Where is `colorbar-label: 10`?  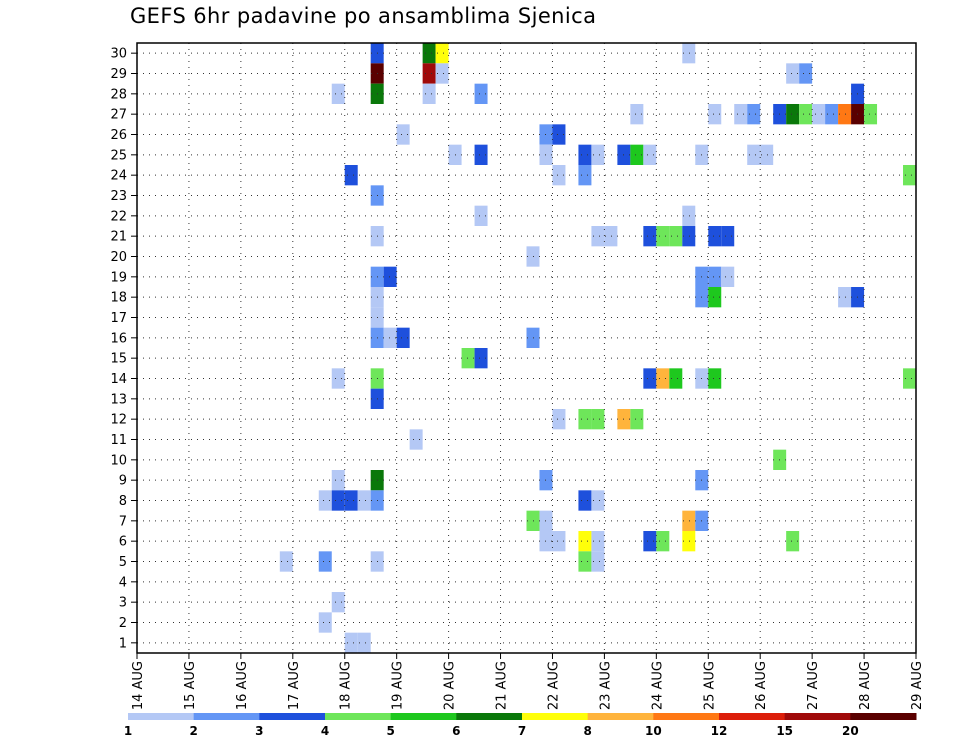
colorbar-label: 10 is located at coordinates (653, 731).